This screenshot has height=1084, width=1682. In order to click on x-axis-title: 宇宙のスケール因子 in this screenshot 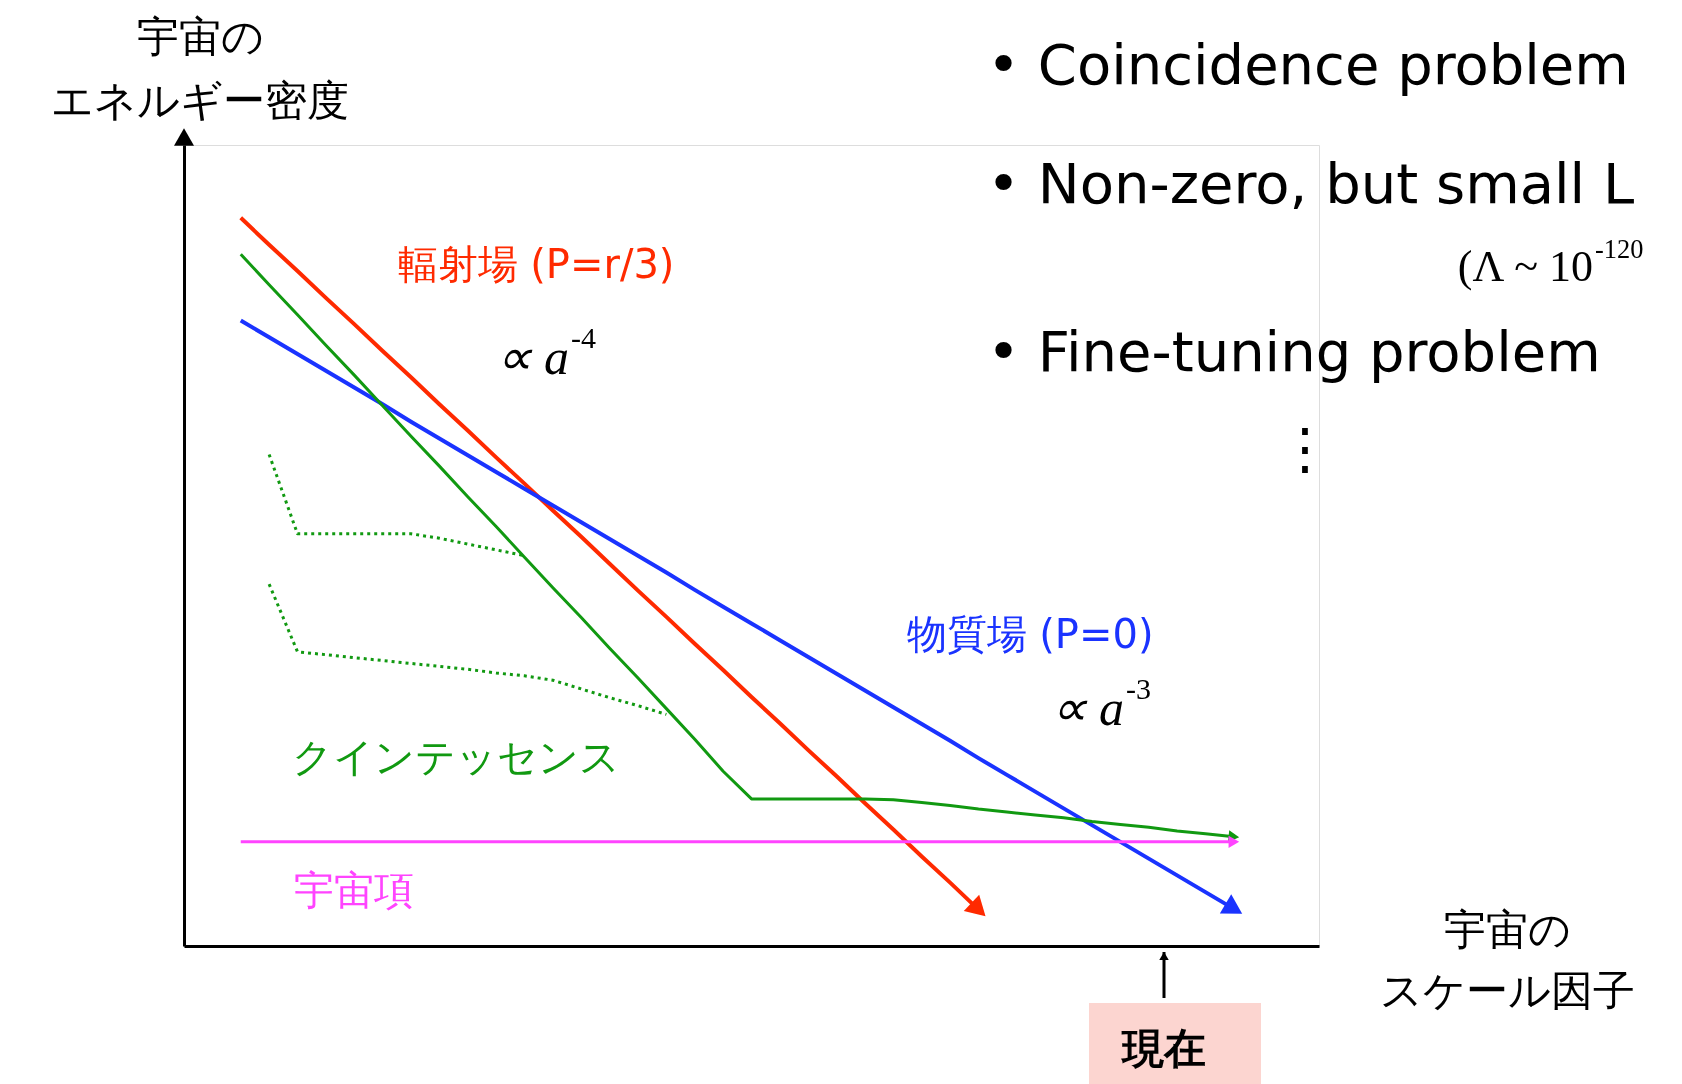, I will do `click(1507, 960)`.